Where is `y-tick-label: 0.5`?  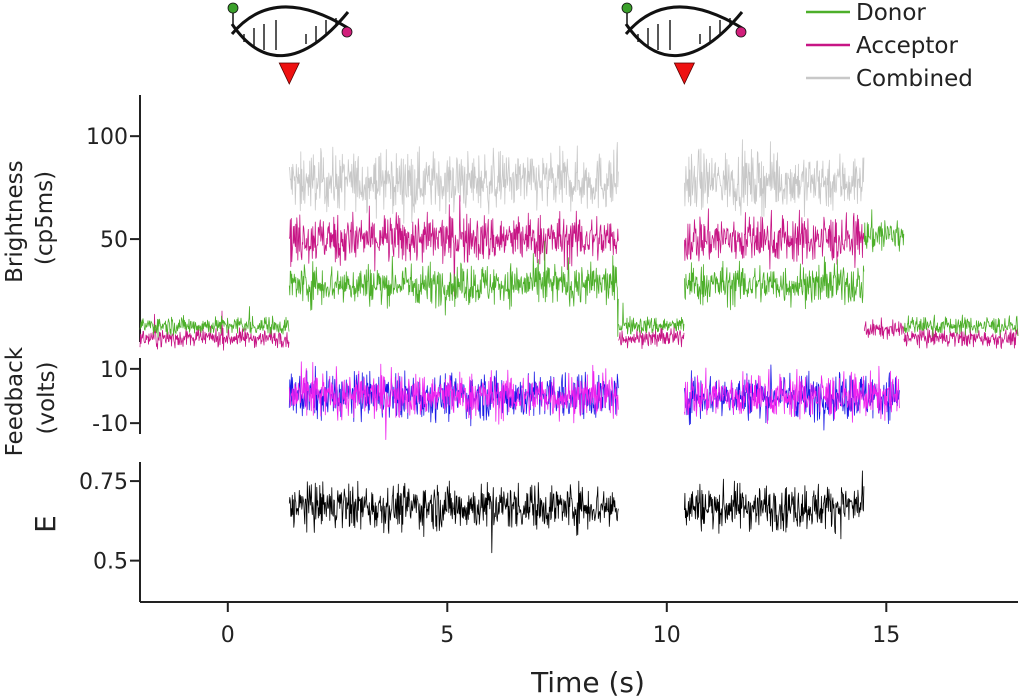 y-tick-label: 0.5 is located at coordinates (110, 562).